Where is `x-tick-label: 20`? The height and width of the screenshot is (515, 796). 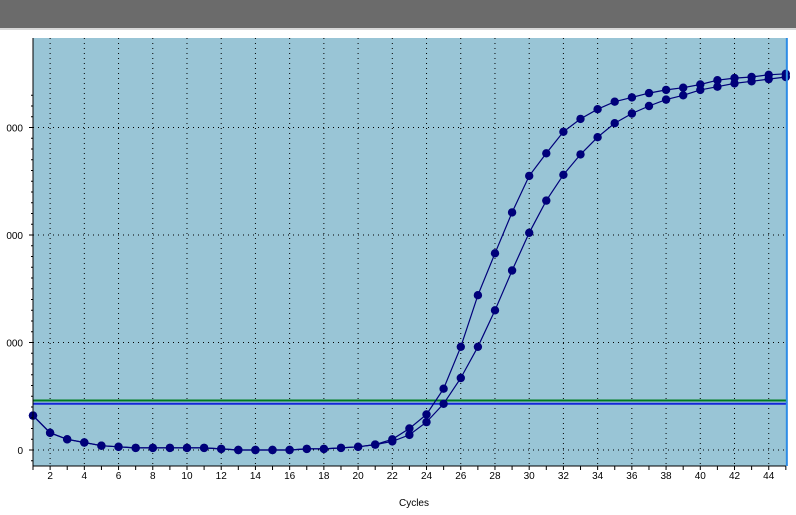 x-tick-label: 20 is located at coordinates (359, 476).